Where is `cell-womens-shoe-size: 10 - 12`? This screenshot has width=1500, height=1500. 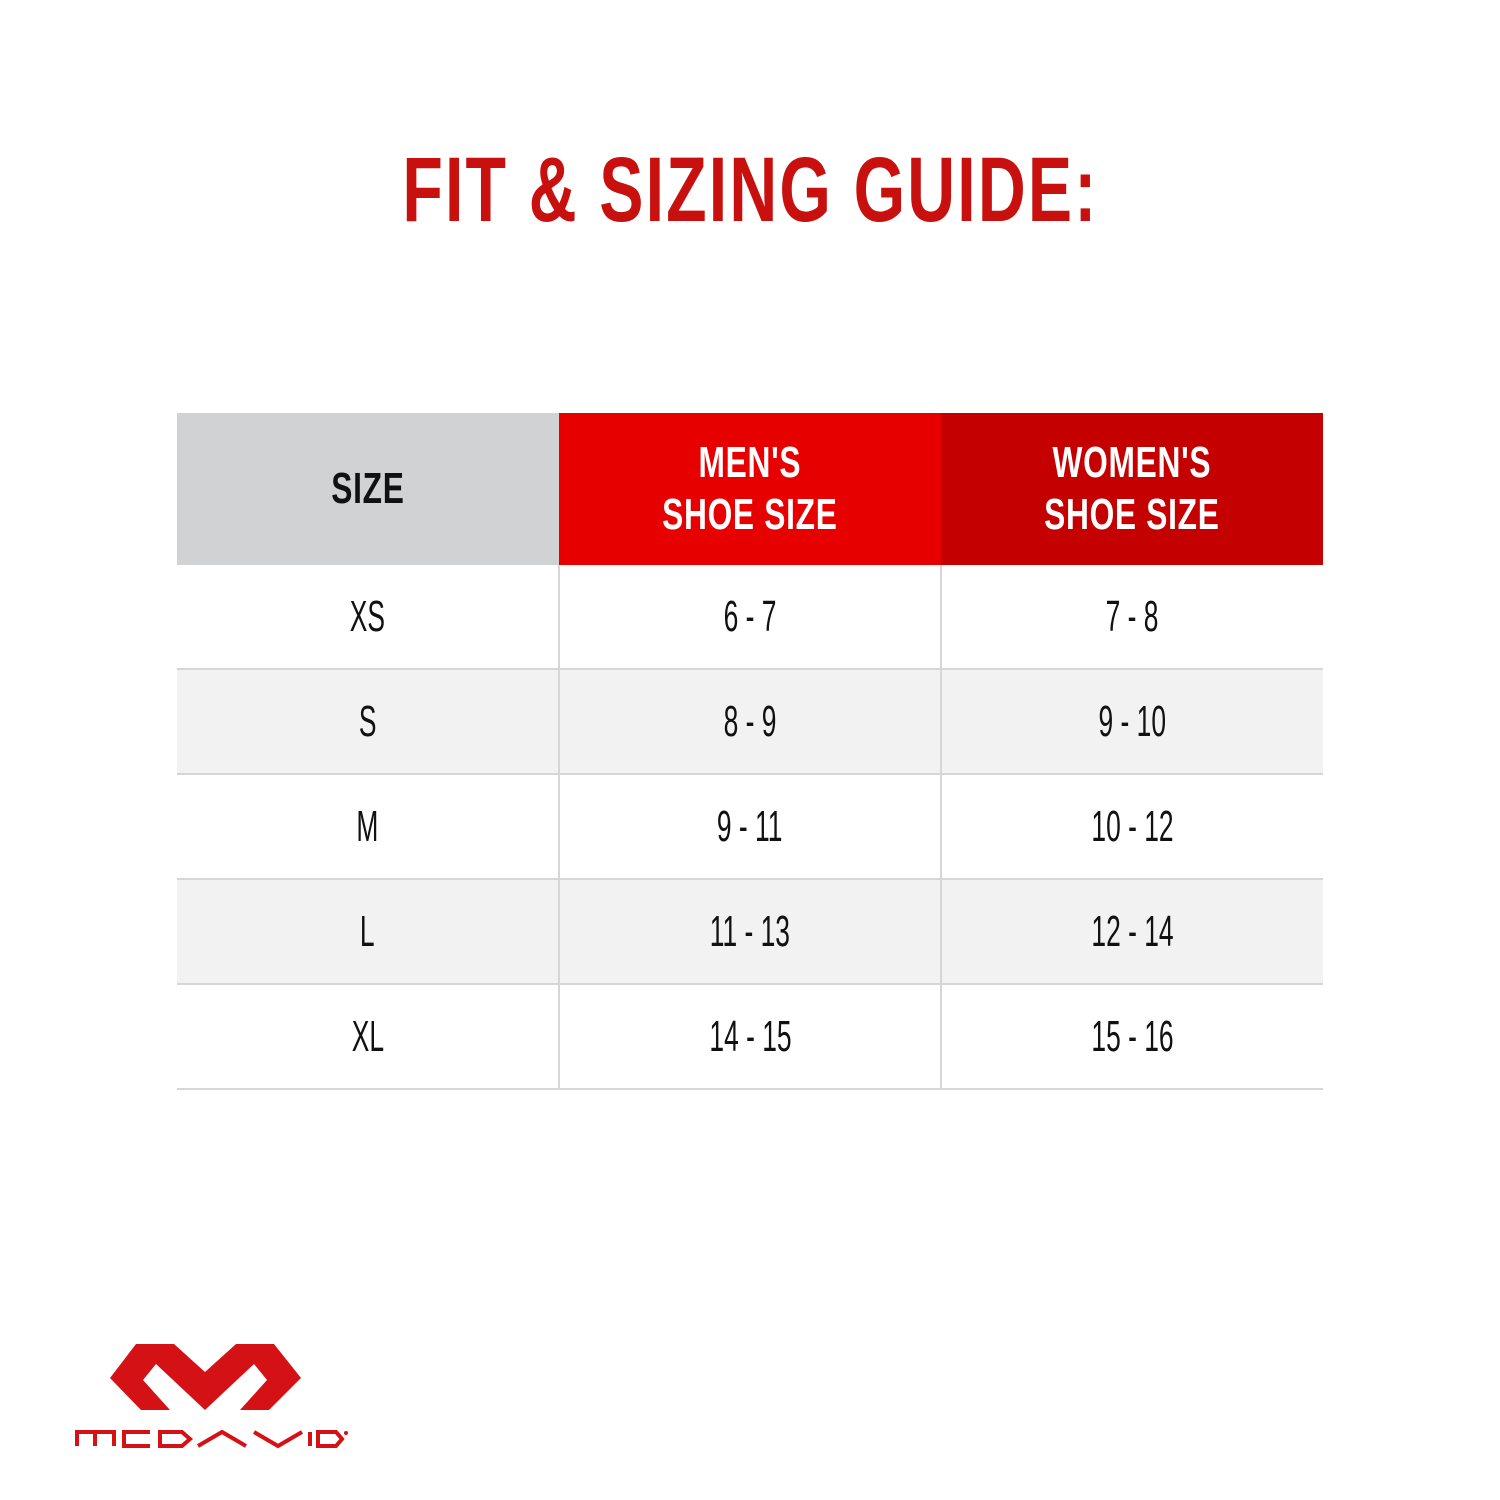
cell-womens-shoe-size: 10 - 12 is located at coordinates (1131, 827).